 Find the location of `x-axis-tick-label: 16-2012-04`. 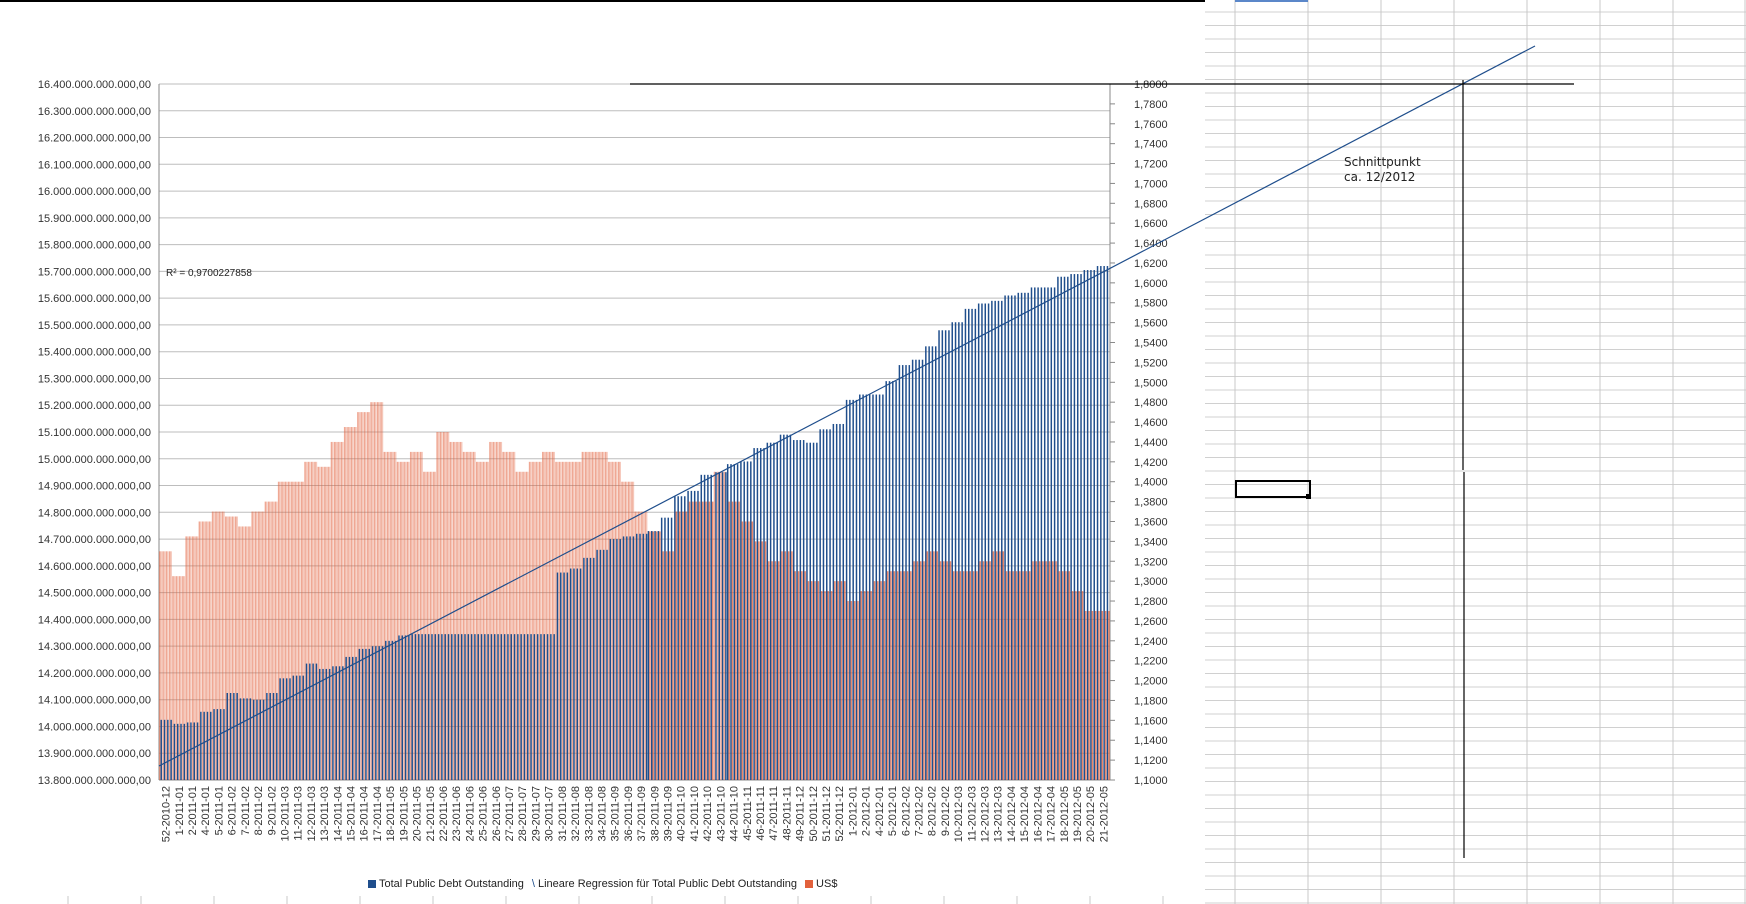

x-axis-tick-label: 16-2012-04 is located at coordinates (1038, 814).